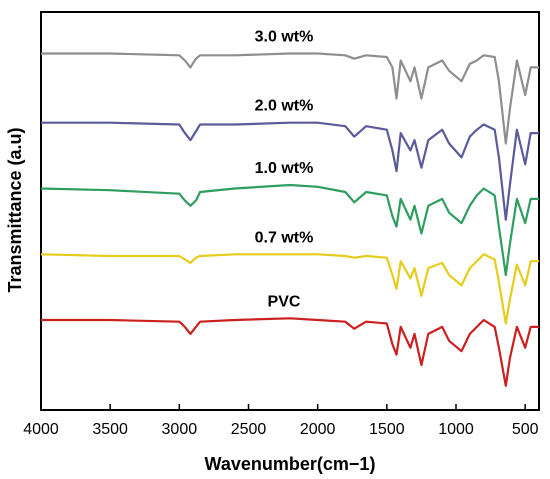  I want to click on x-tick-label: 1500, so click(387, 429).